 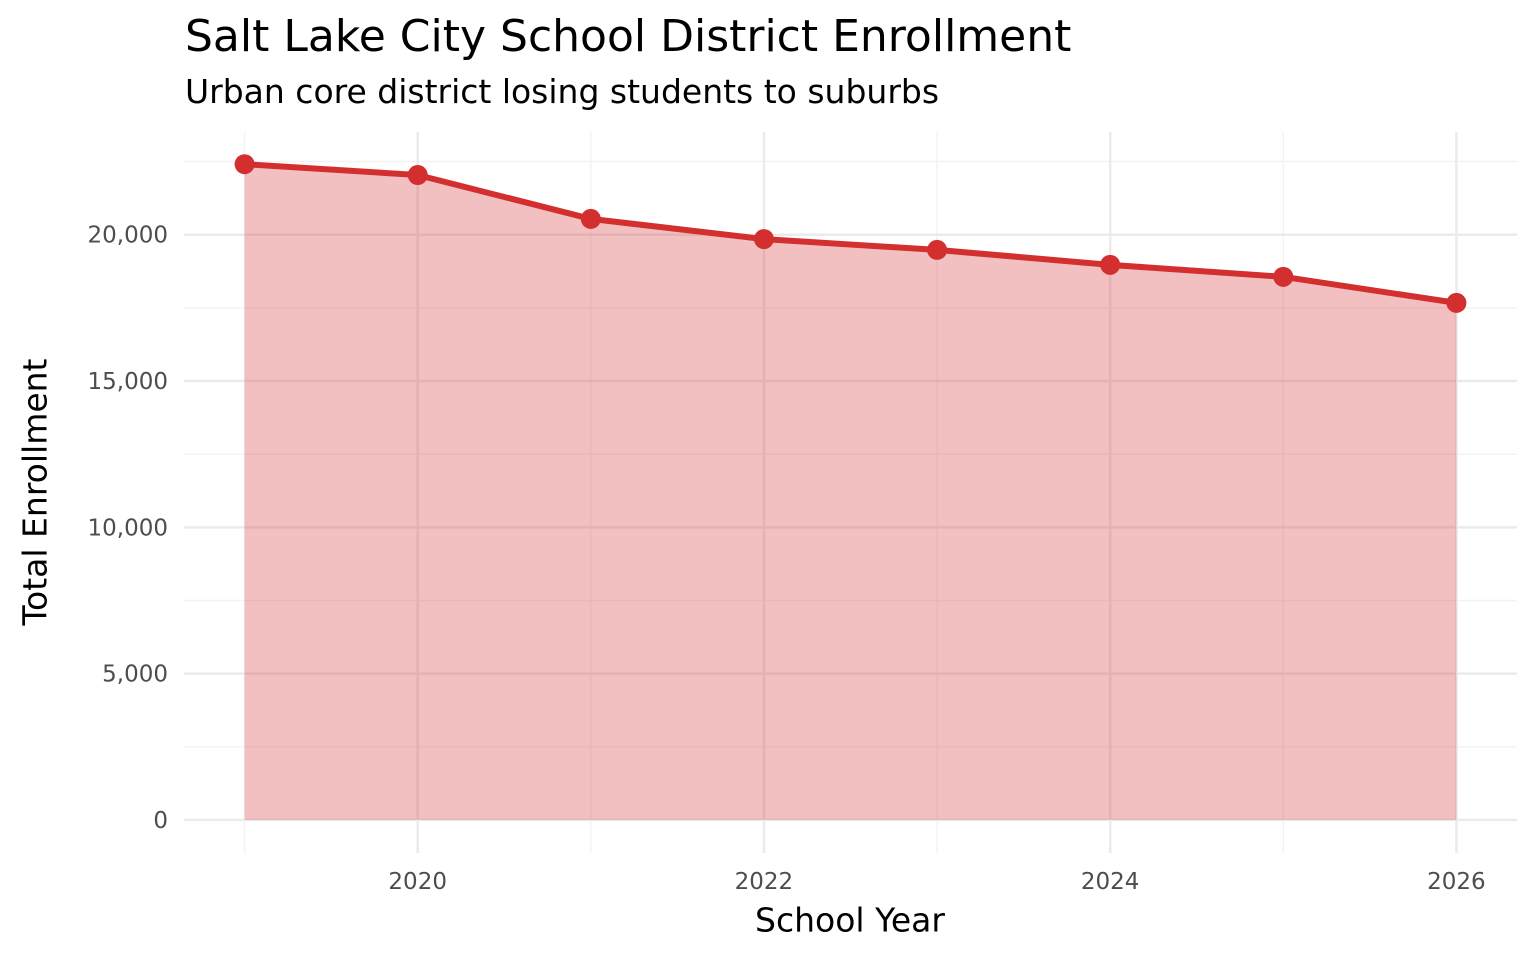 What do you see at coordinates (135, 675) in the screenshot?
I see `y-tick-label: 5,000` at bounding box center [135, 675].